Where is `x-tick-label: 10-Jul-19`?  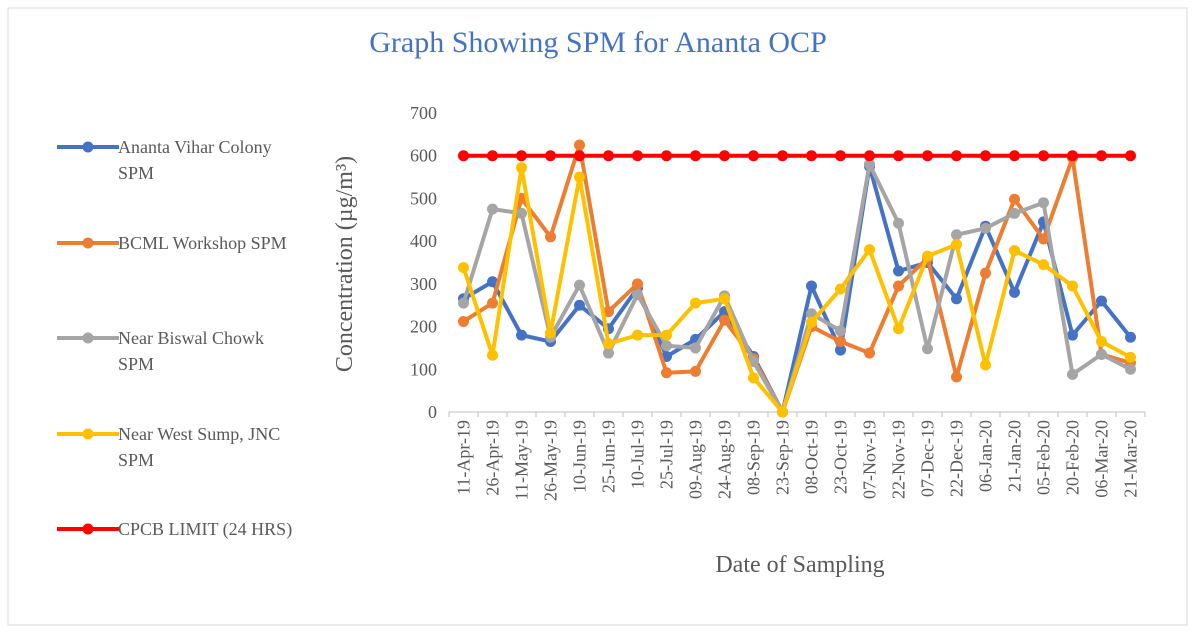
x-tick-label: 10-Jul-19 is located at coordinates (638, 454).